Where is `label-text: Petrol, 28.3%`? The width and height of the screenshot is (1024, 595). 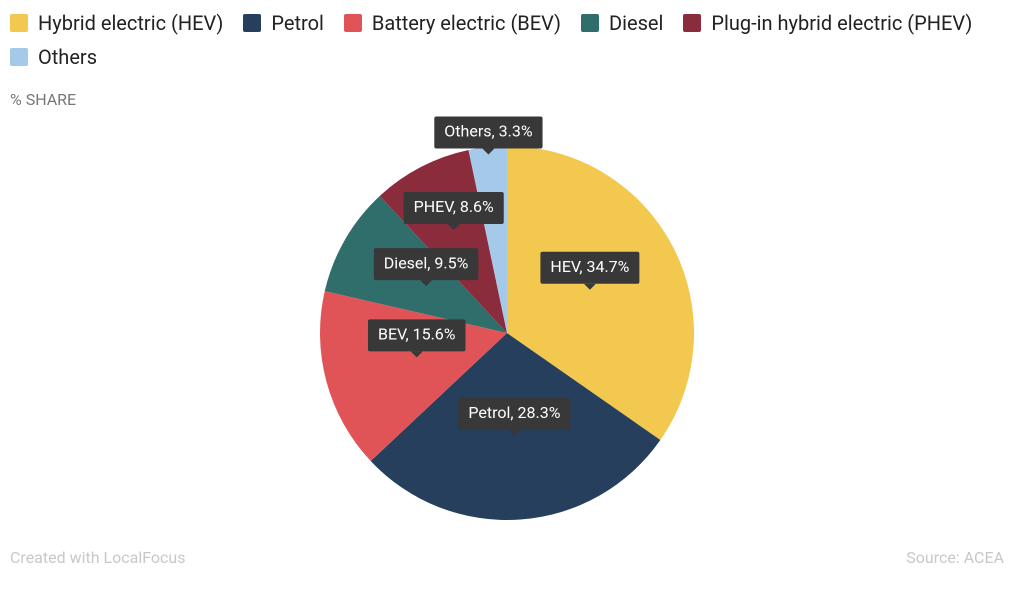 label-text: Petrol, 28.3% is located at coordinates (514, 412).